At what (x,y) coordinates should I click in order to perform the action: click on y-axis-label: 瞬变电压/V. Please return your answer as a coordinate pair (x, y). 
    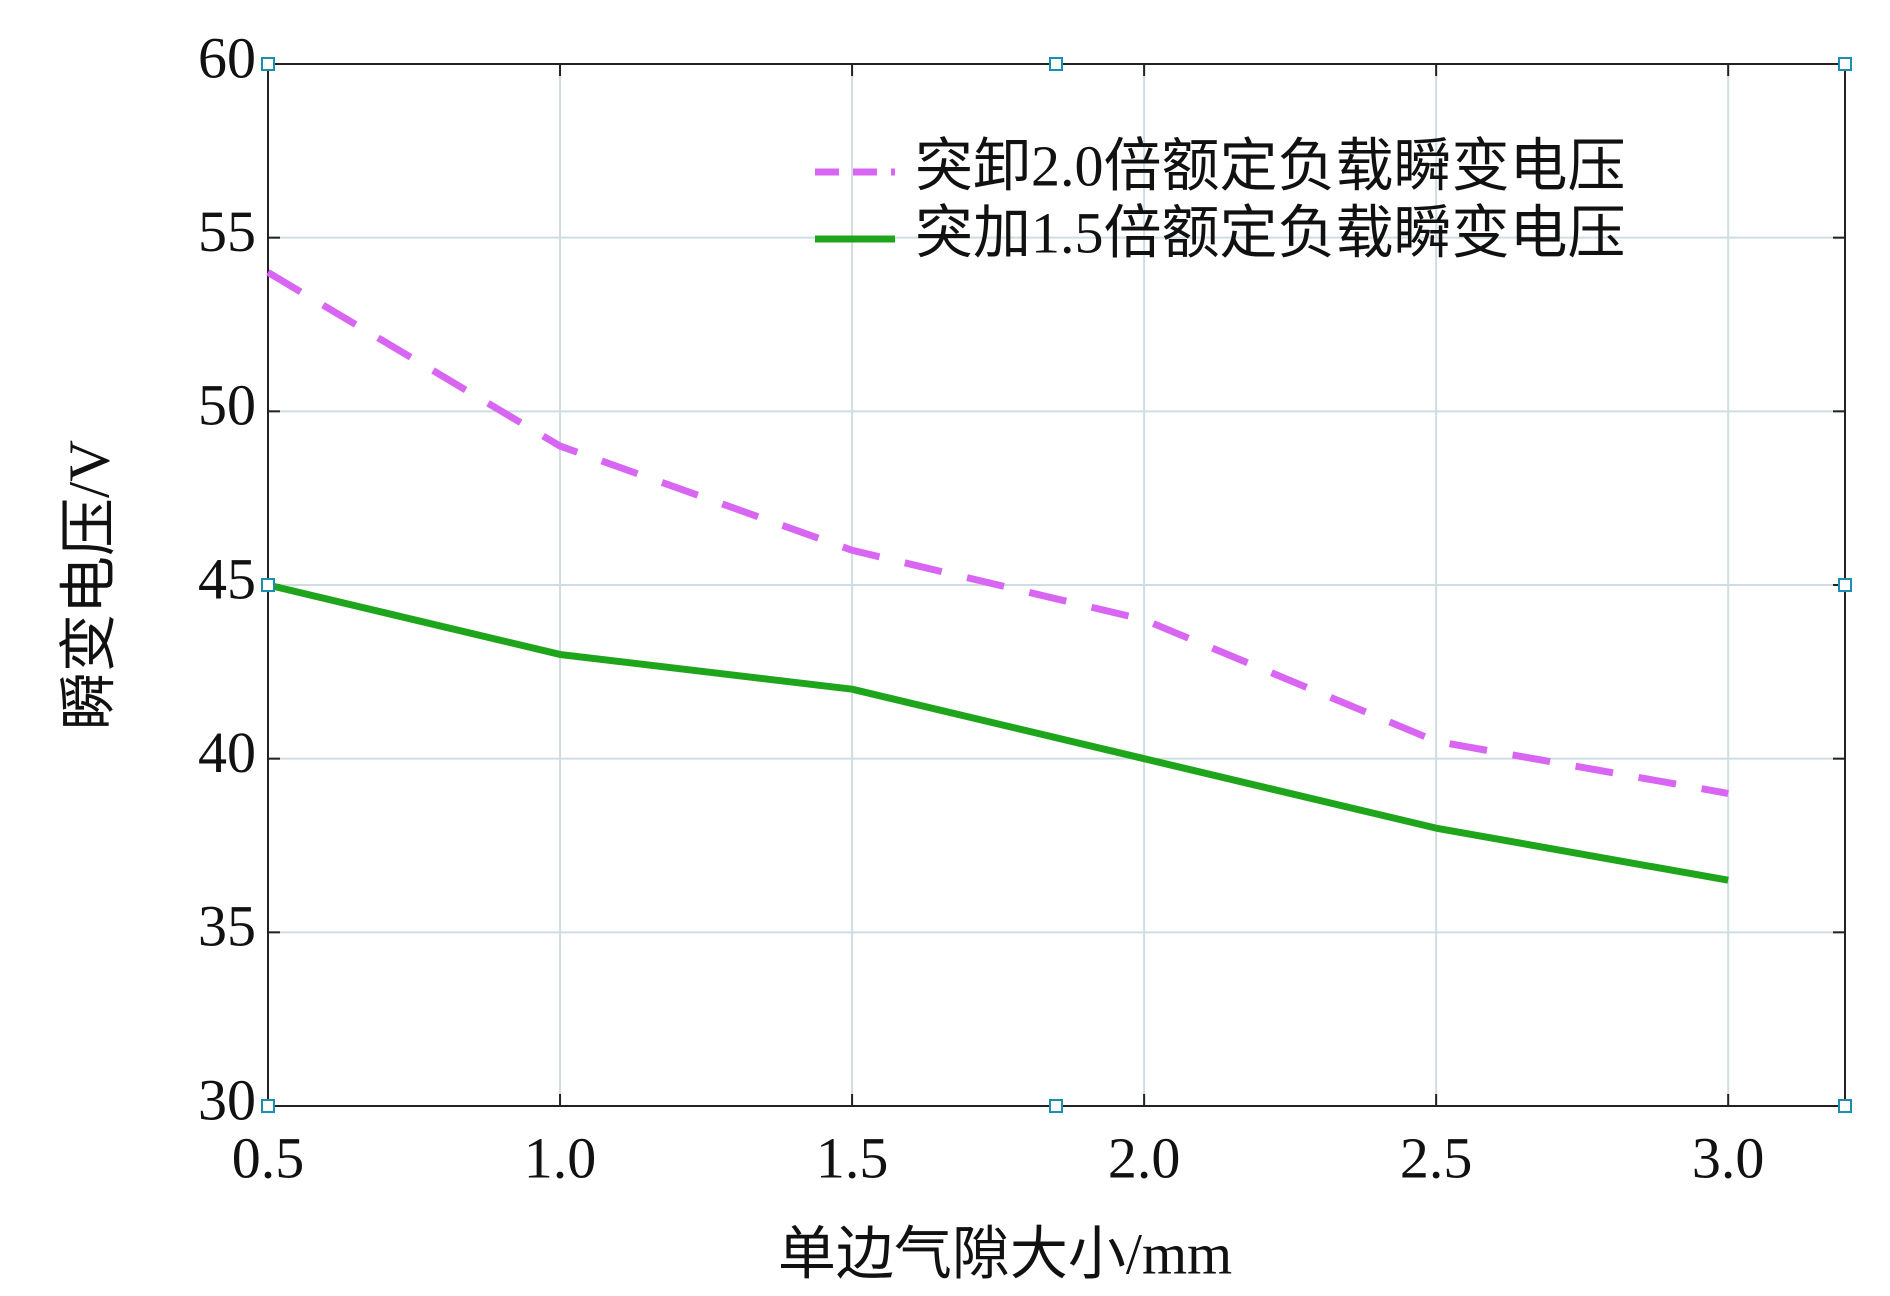
    Looking at the image, I should click on (88, 585).